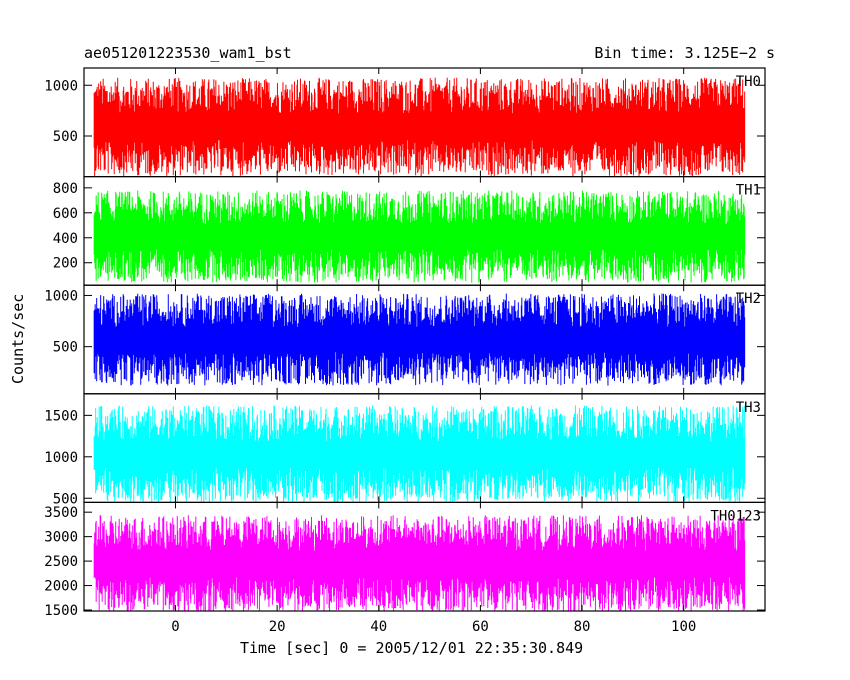  What do you see at coordinates (277, 627) in the screenshot?
I see `x-tick-label: 20` at bounding box center [277, 627].